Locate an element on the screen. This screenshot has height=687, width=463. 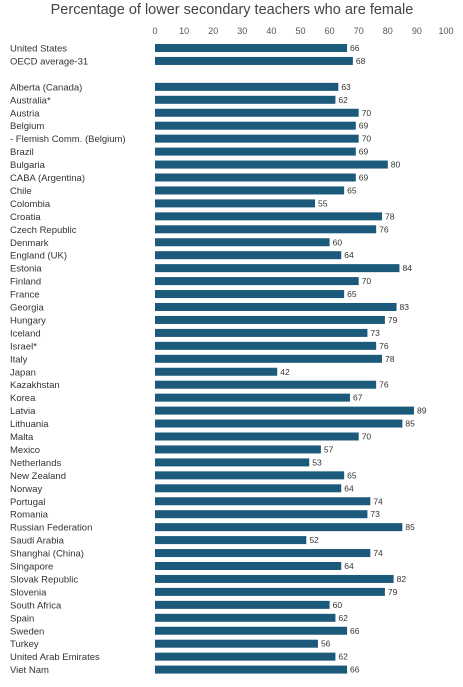
category-label: France is located at coordinates (25, 295).